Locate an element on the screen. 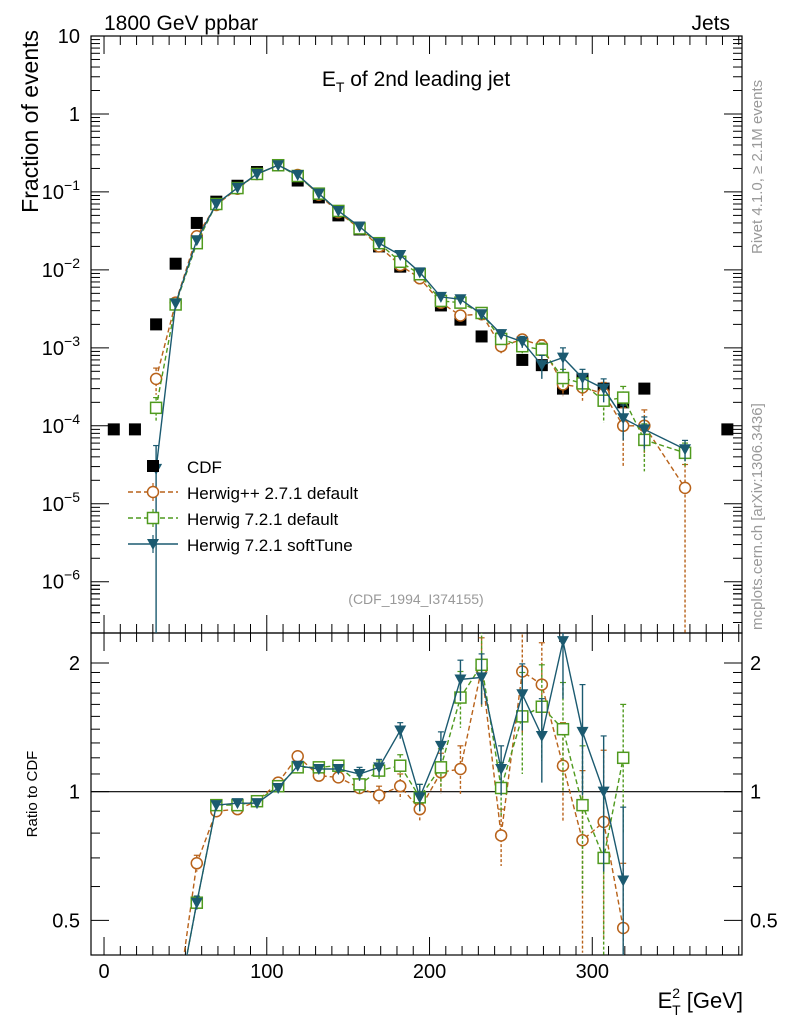 This screenshot has width=786, height=1024. main-y-tick-label: 10⁻¹ is located at coordinates (61, 190).